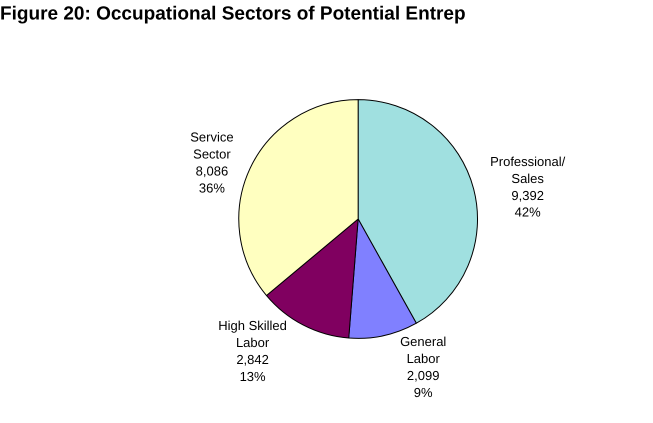 Image resolution: width=653 pixels, height=423 pixels. What do you see at coordinates (528, 170) in the screenshot?
I see `slice-label: Professional/ Sales` at bounding box center [528, 170].